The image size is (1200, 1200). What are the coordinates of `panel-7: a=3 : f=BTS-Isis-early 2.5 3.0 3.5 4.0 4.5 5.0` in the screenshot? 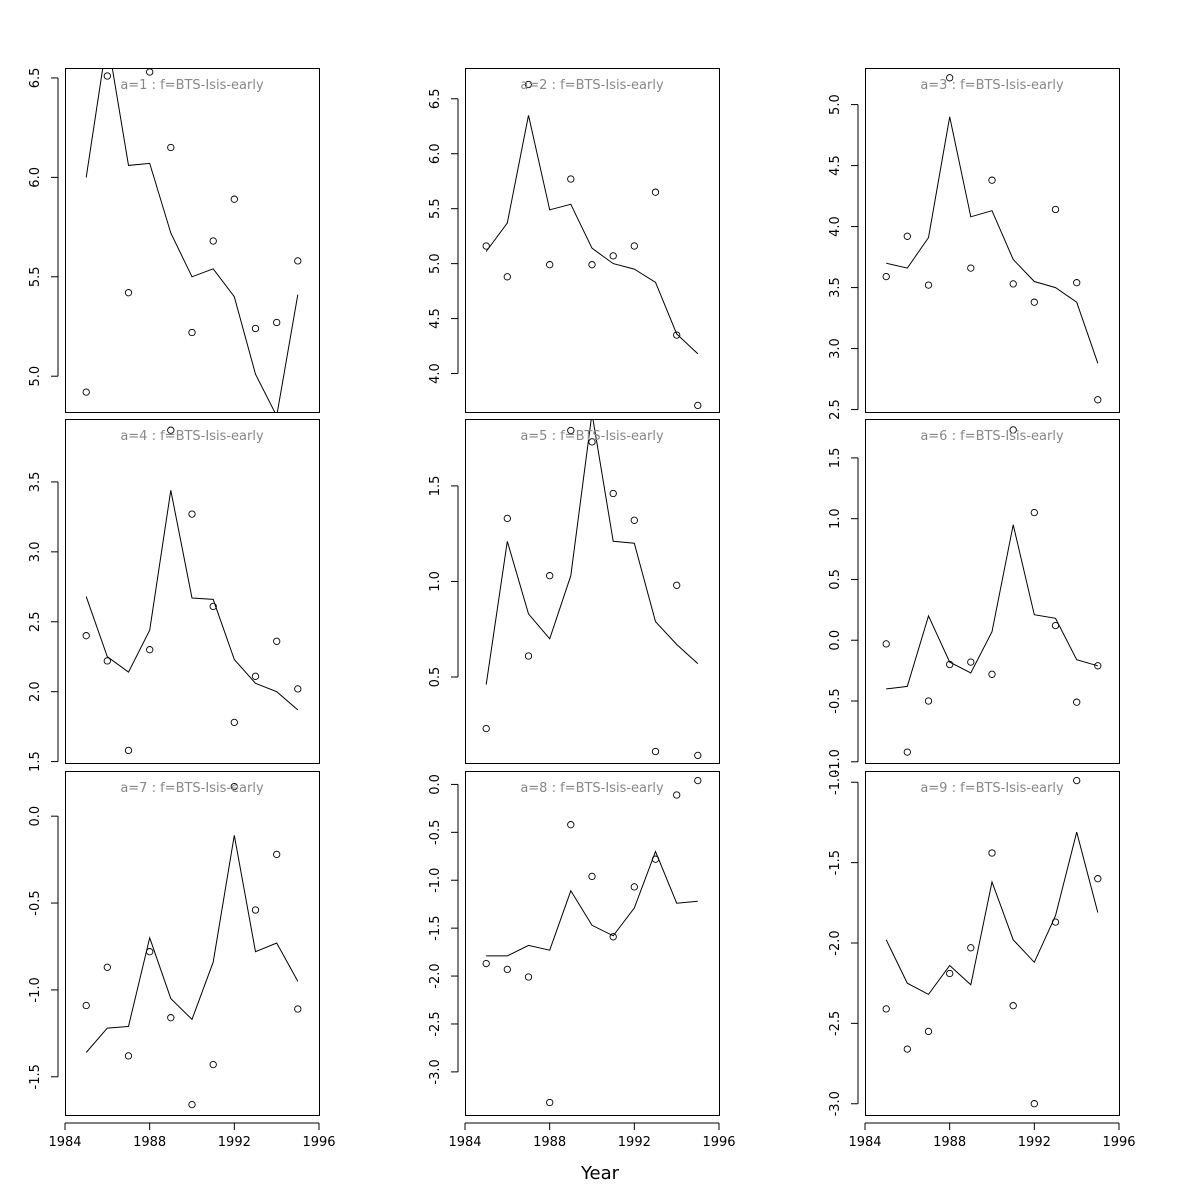 It's located at (974, 244).